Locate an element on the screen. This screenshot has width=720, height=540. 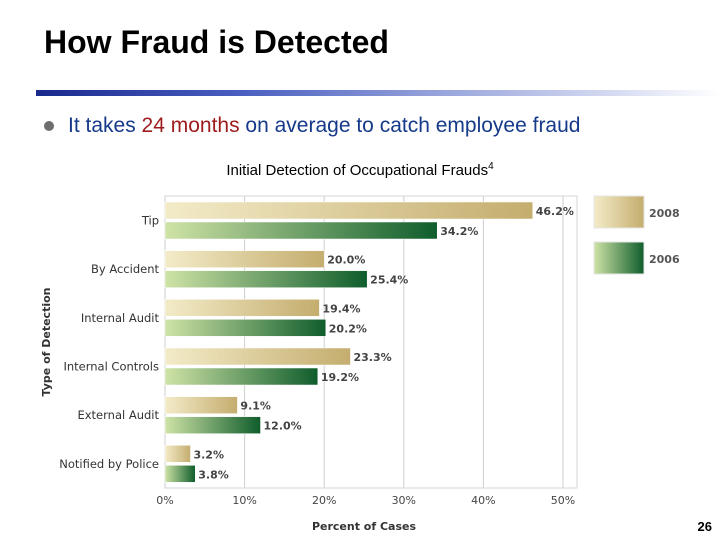
category-label-internal-controls: Internal Controls is located at coordinates (111, 367).